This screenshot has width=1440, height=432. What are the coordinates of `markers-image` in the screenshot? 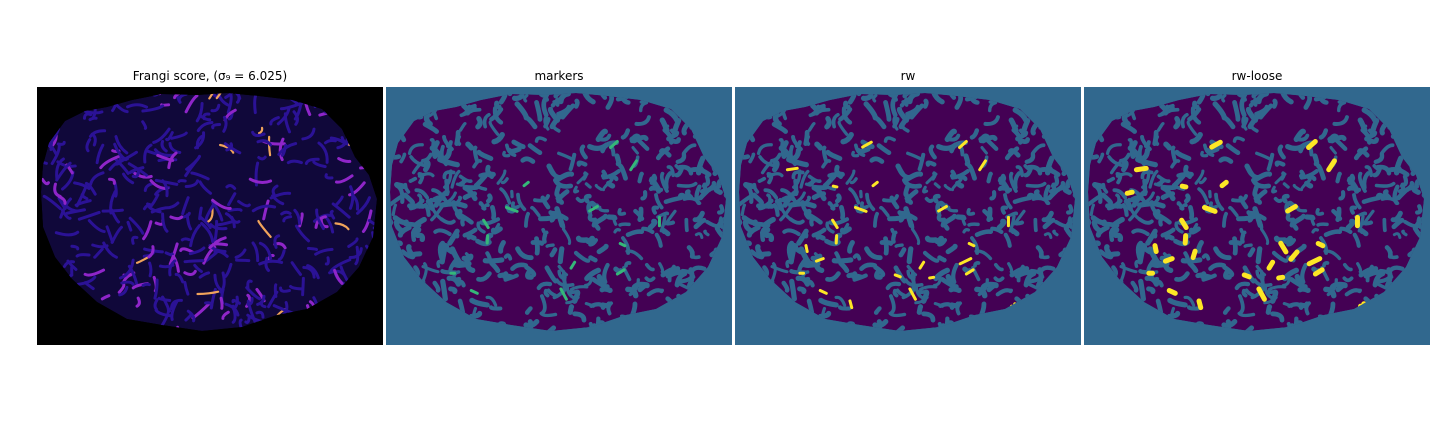 It's located at (559, 216).